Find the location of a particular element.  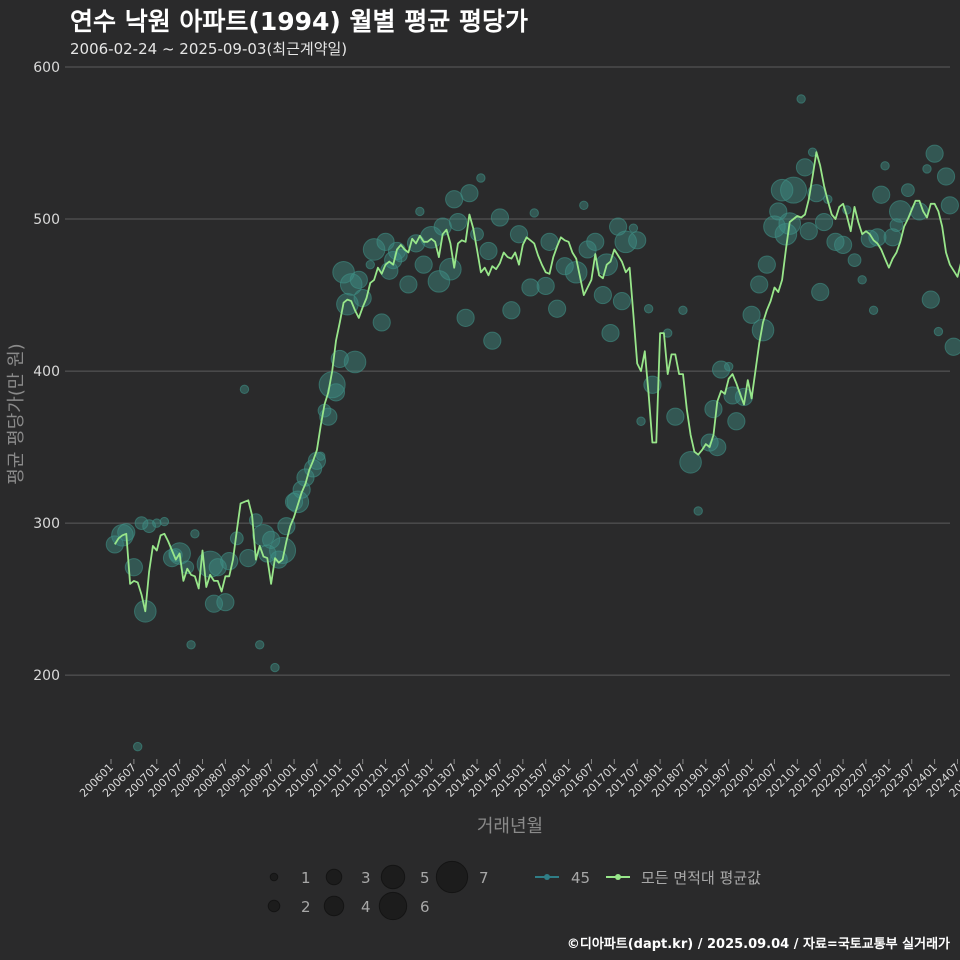

y-axis-ticks: 200 300 400 500 600 is located at coordinates (46, 372).